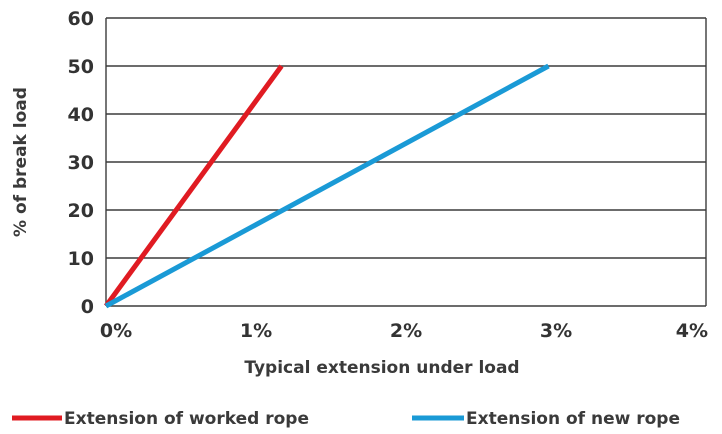  What do you see at coordinates (21, 162) in the screenshot?
I see `y-axis-title: % of break load` at bounding box center [21, 162].